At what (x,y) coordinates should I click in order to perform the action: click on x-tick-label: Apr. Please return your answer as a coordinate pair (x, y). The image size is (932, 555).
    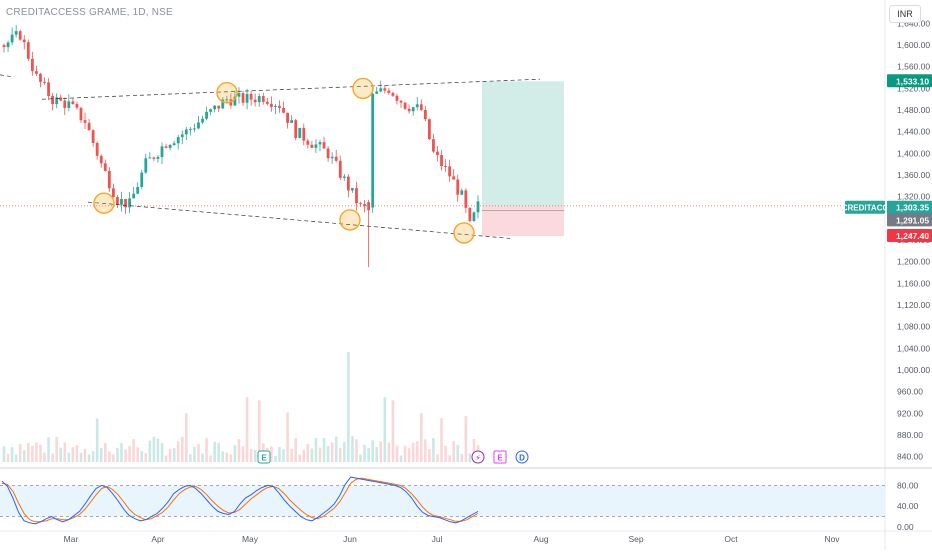
    Looking at the image, I should click on (157, 539).